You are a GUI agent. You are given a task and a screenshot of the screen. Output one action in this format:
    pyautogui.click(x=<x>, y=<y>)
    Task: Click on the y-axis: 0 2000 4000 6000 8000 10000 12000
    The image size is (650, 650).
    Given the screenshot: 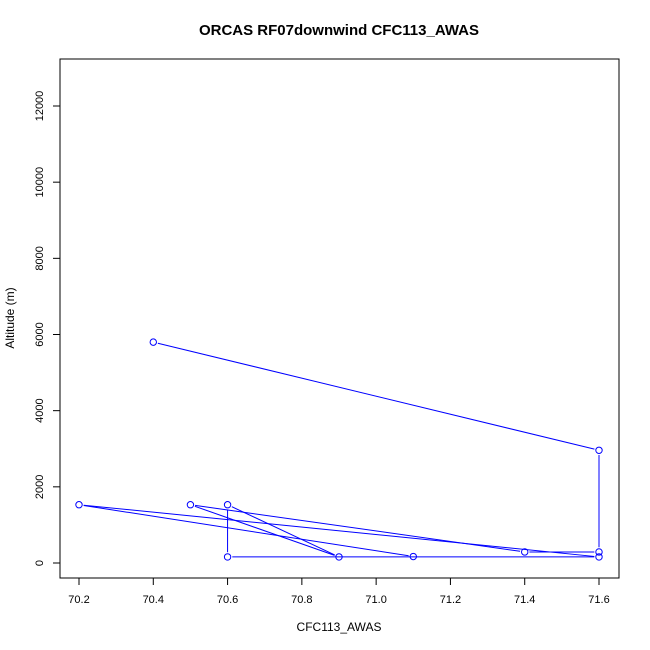 What is the action you would take?
    pyautogui.click(x=47, y=328)
    